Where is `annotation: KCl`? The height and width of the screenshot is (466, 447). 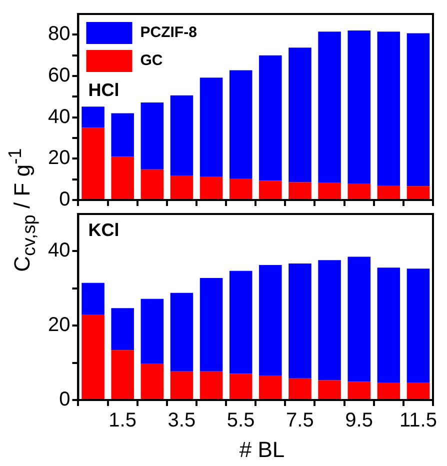
annotation: KCl is located at coordinates (104, 230).